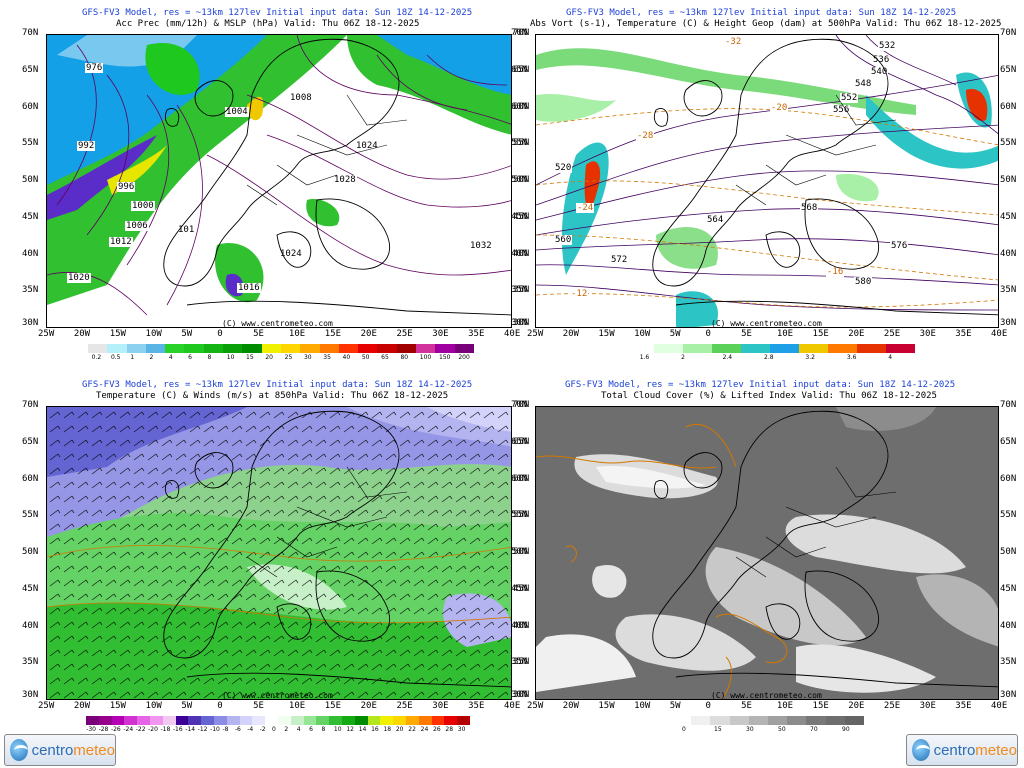  I want to click on colorbar-label: 22, so click(412, 729).